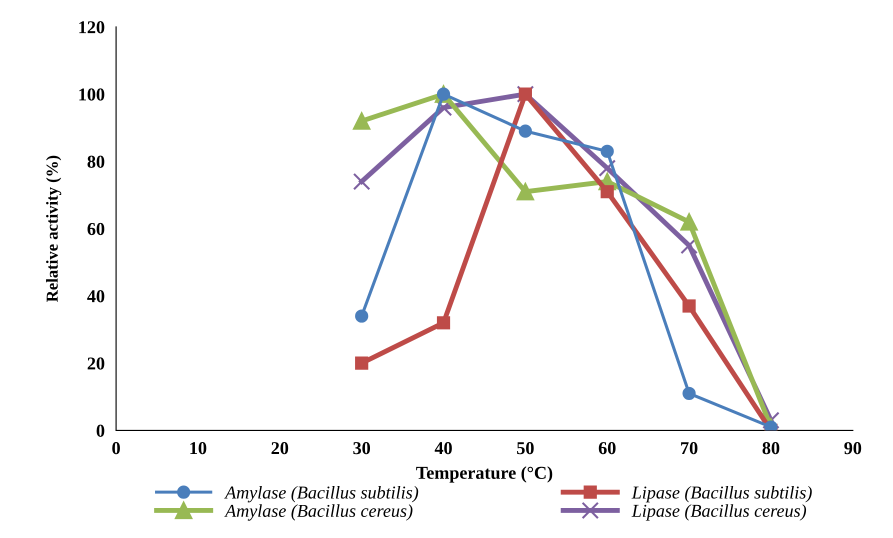  Describe the element at coordinates (689, 448) in the screenshot. I see `x-tick-label: 70` at that location.